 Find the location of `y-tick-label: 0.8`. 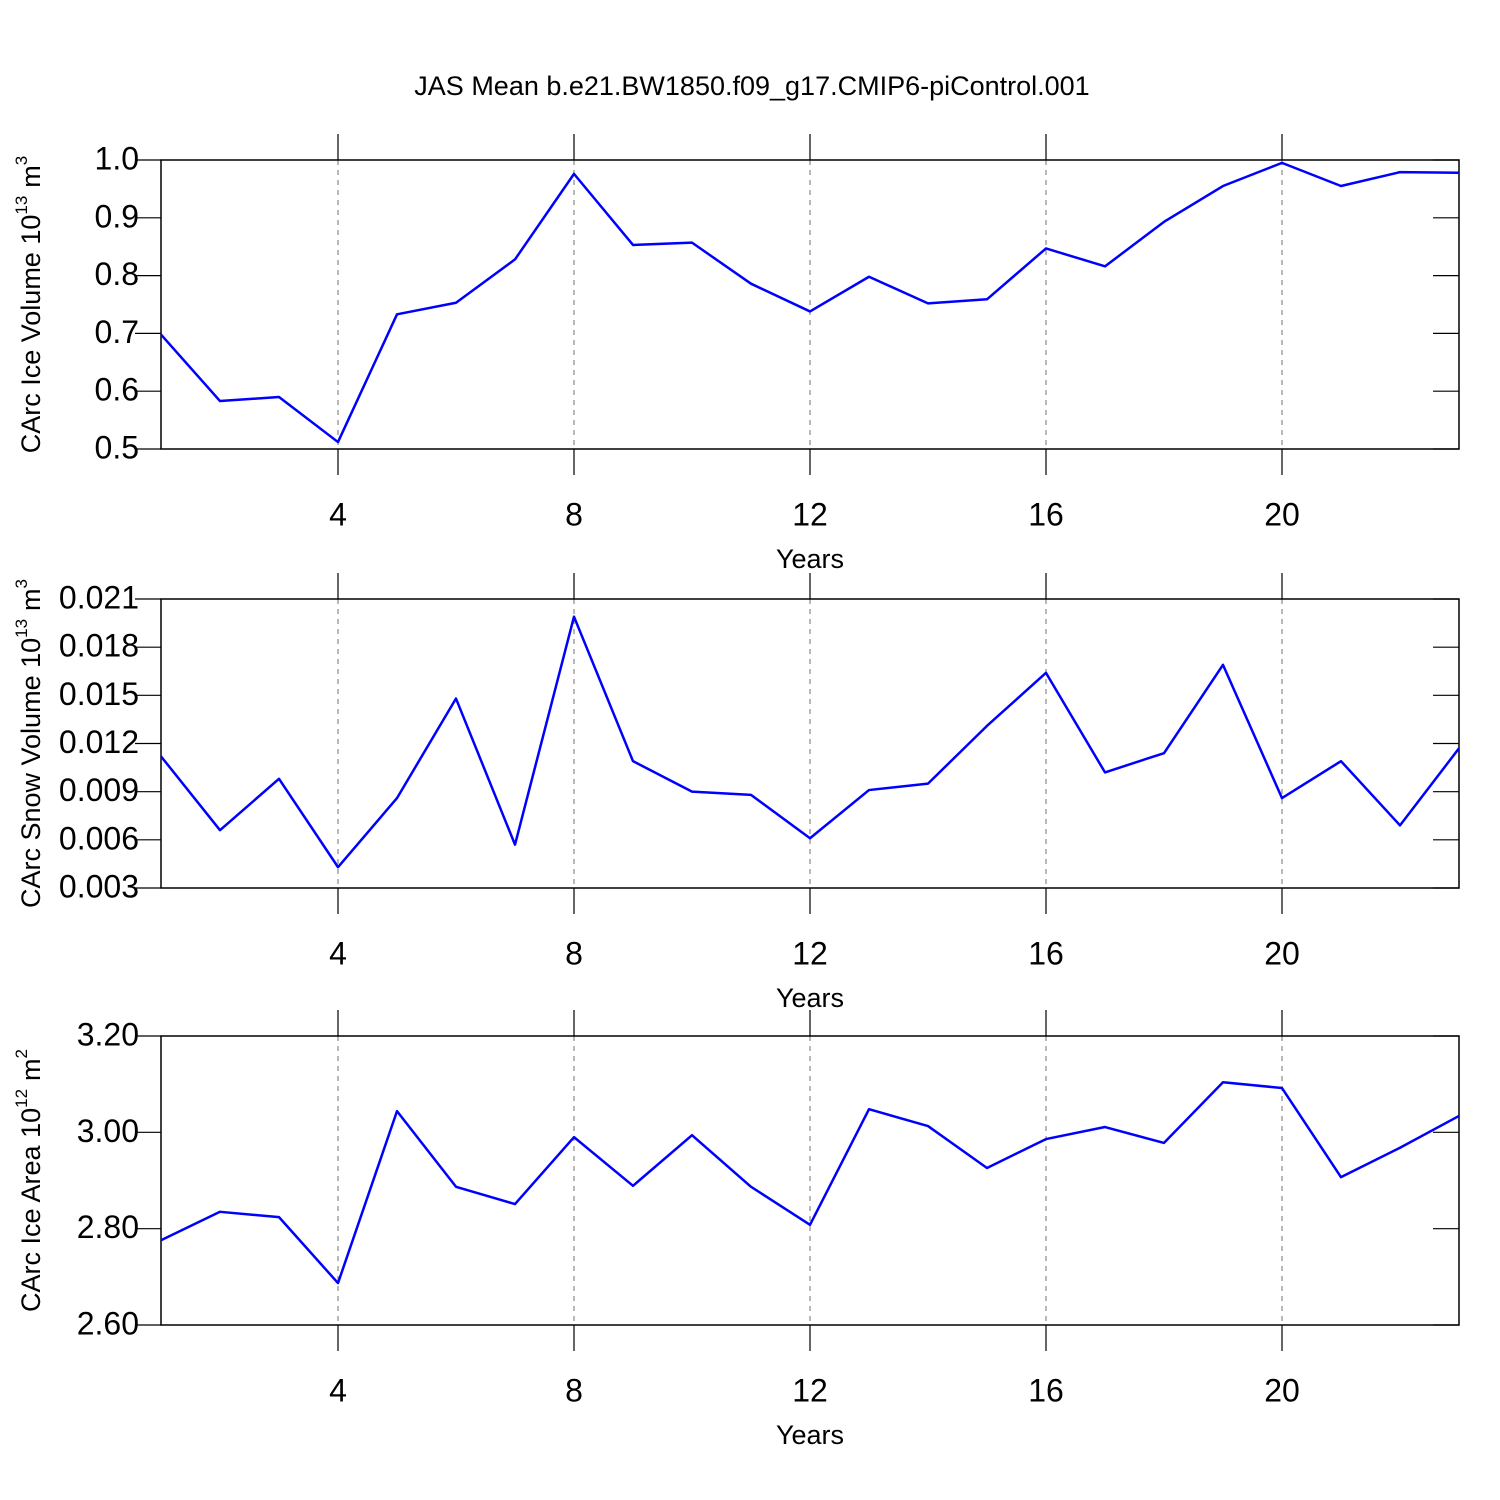

y-tick-label: 0.8 is located at coordinates (117, 274).